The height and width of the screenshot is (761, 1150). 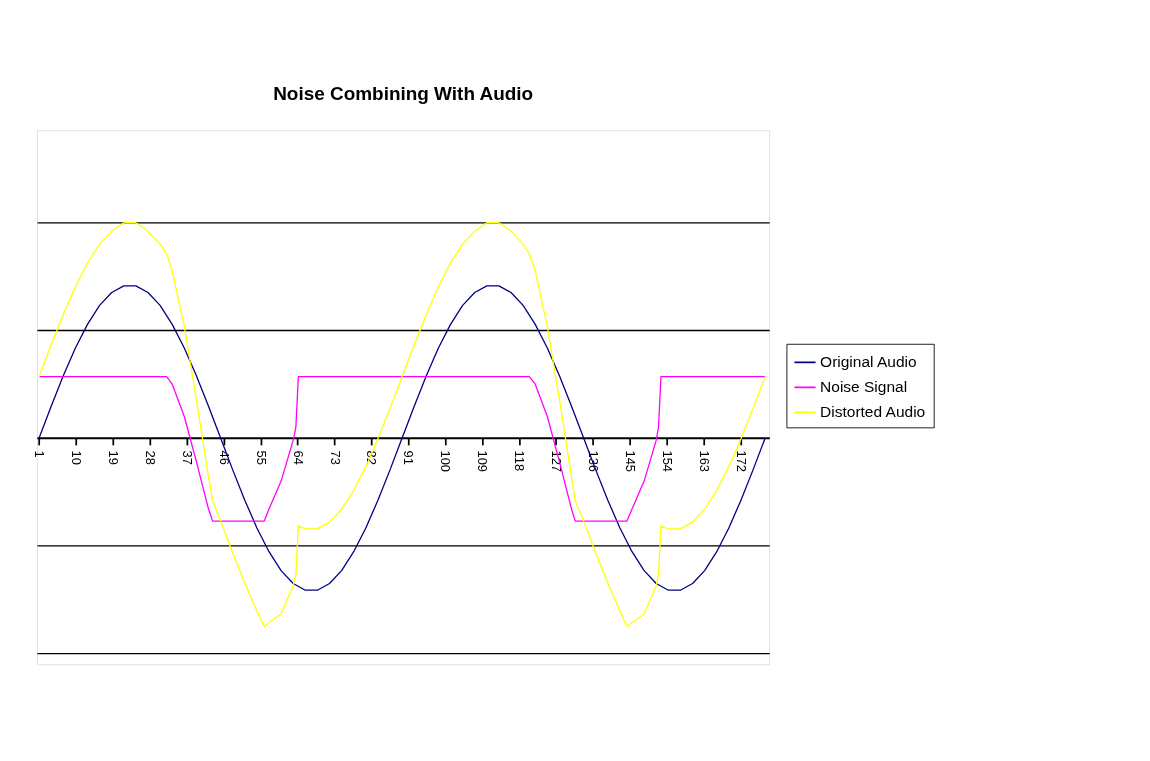 What do you see at coordinates (630, 461) in the screenshot?
I see `x-tick-label: 145` at bounding box center [630, 461].